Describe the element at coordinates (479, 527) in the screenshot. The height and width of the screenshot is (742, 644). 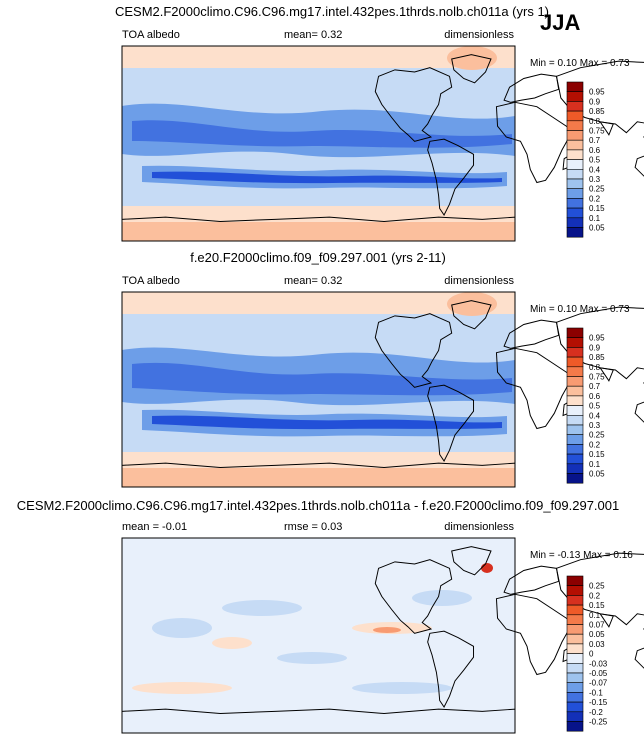
I see `panel-3-right-label: dimensionless` at that location.